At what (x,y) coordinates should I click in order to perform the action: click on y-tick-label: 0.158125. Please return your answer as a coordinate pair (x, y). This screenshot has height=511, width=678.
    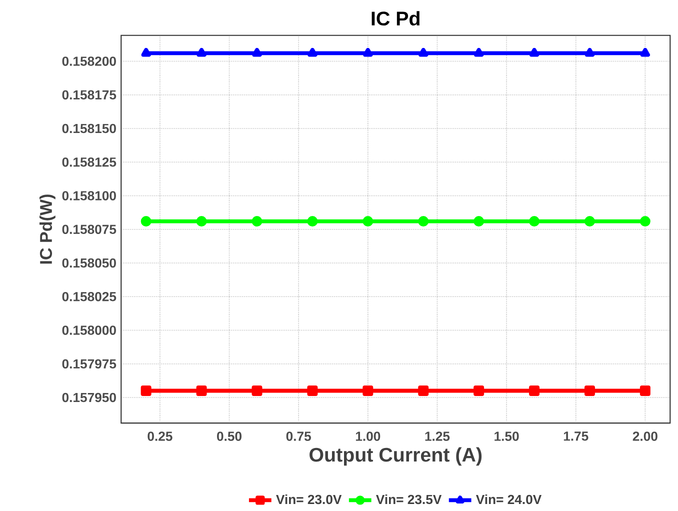
    Looking at the image, I should click on (89, 162).